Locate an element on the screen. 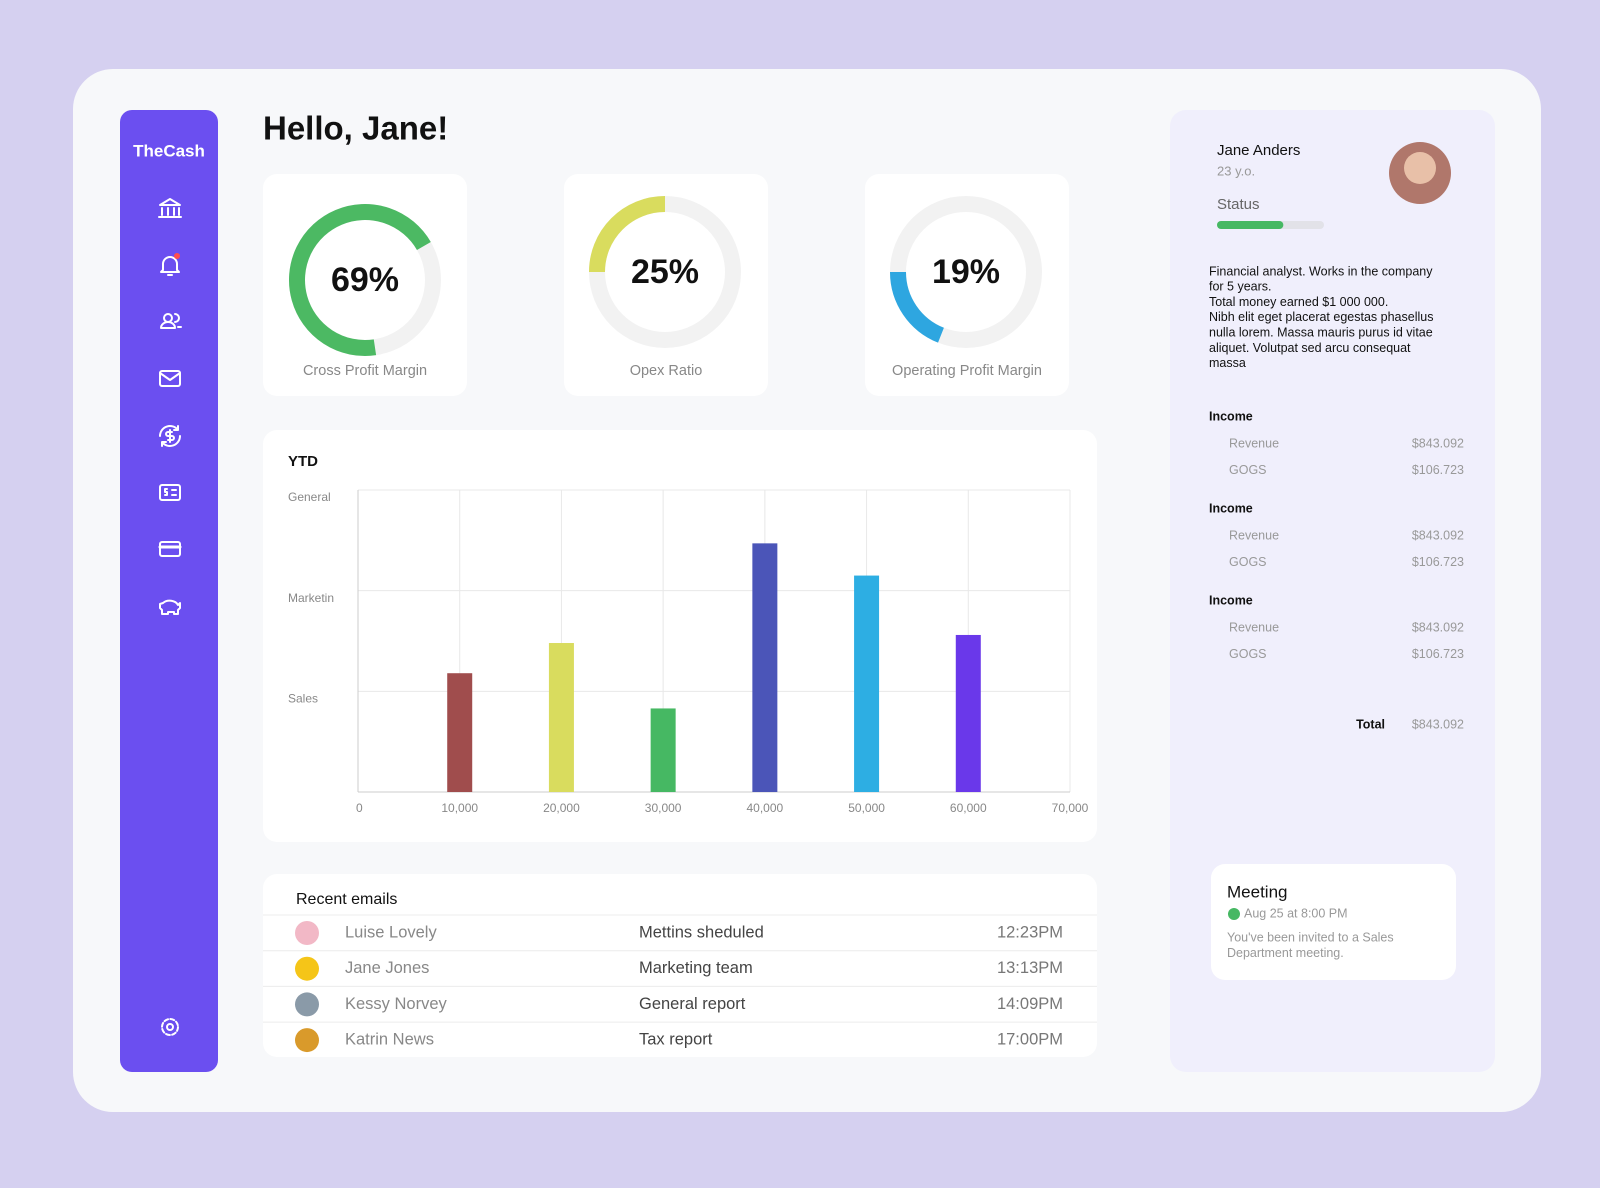 The height and width of the screenshot is (1188, 1600). email-time: 13:13PM is located at coordinates (1030, 968).